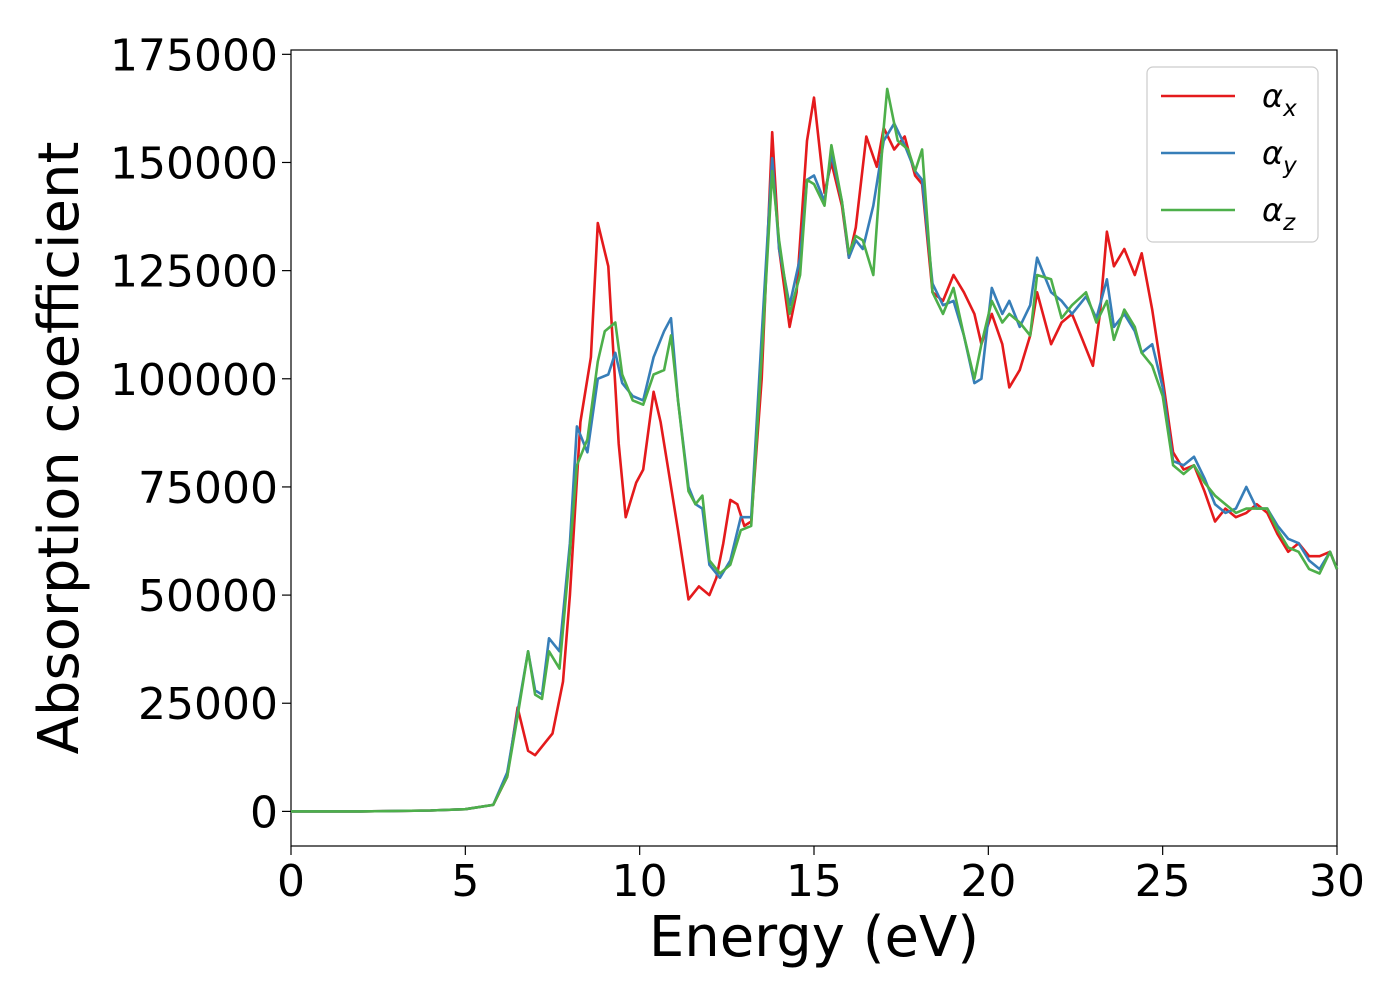 Image resolution: width=1400 pixels, height=1000 pixels. I want to click on y-tick-label: 75000, so click(208, 488).